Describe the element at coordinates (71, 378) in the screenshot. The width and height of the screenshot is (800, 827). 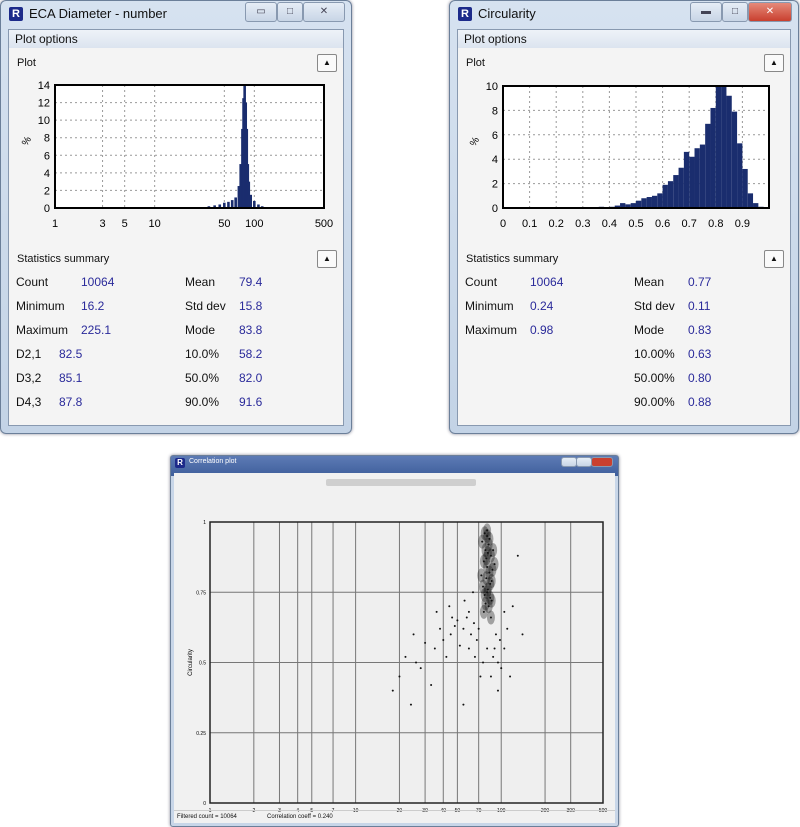
I see `stat-value: 85.1` at that location.